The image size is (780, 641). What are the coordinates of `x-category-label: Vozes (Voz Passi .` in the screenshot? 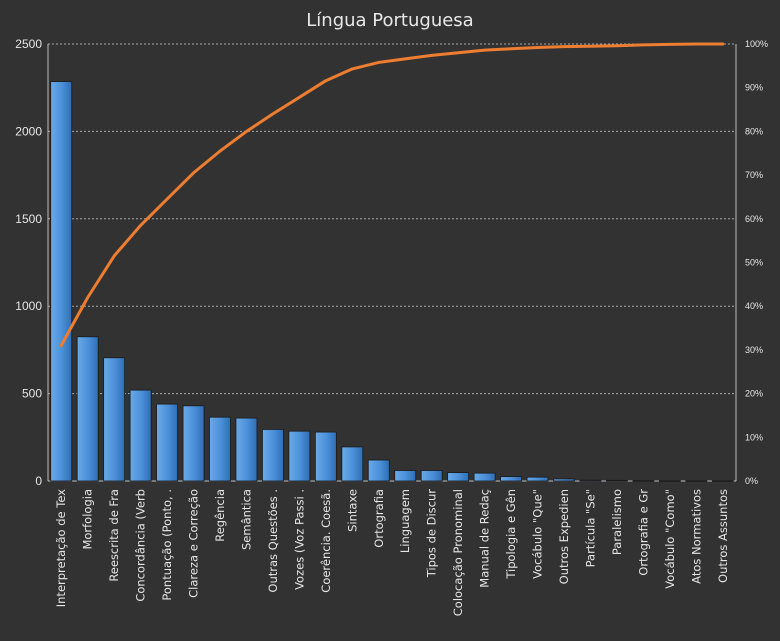 It's located at (299, 539).